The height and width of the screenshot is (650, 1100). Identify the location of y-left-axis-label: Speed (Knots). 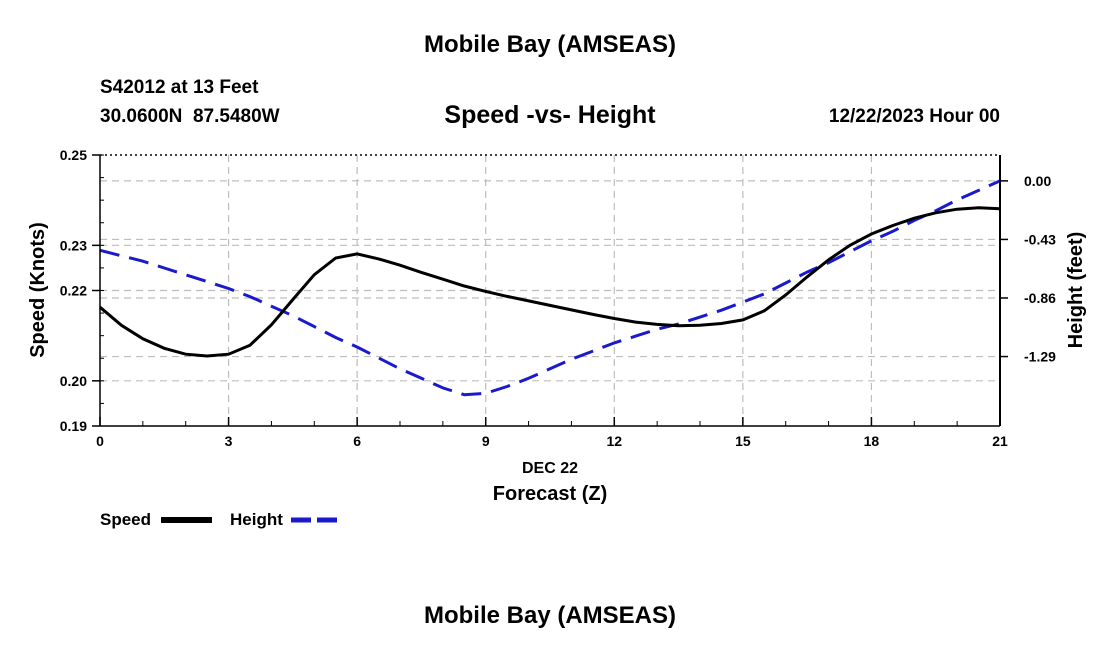
(38, 290).